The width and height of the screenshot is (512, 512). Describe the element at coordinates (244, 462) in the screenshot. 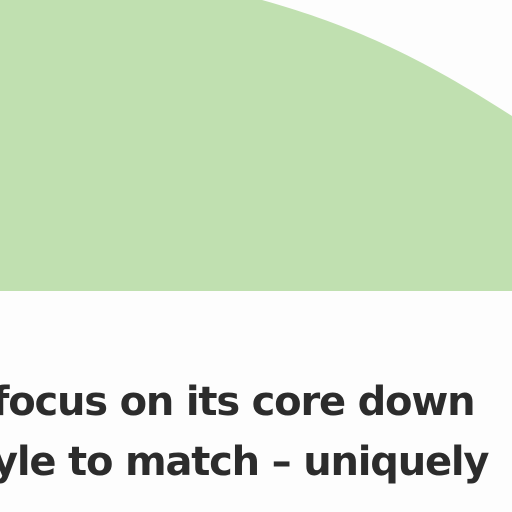

I see `headline-line-2: yle to match – uniquely` at that location.